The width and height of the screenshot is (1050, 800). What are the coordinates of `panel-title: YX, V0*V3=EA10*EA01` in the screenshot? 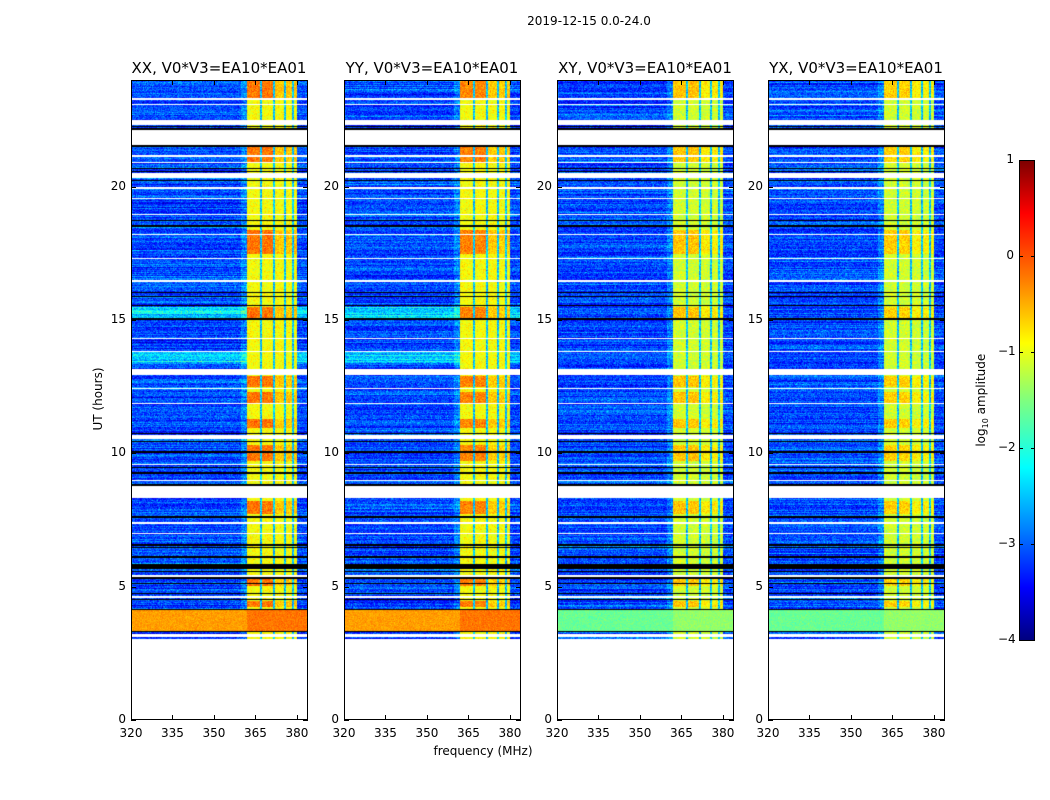 It's located at (856, 68).